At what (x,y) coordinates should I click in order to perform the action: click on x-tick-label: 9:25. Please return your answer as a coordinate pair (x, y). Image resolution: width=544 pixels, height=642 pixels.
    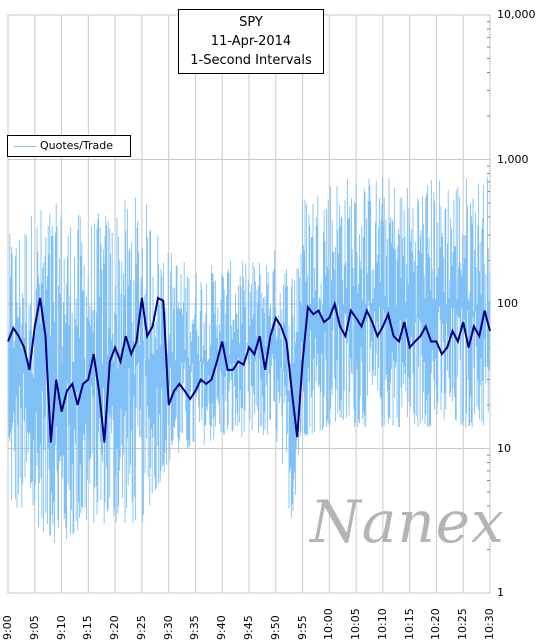
    Looking at the image, I should click on (141, 627).